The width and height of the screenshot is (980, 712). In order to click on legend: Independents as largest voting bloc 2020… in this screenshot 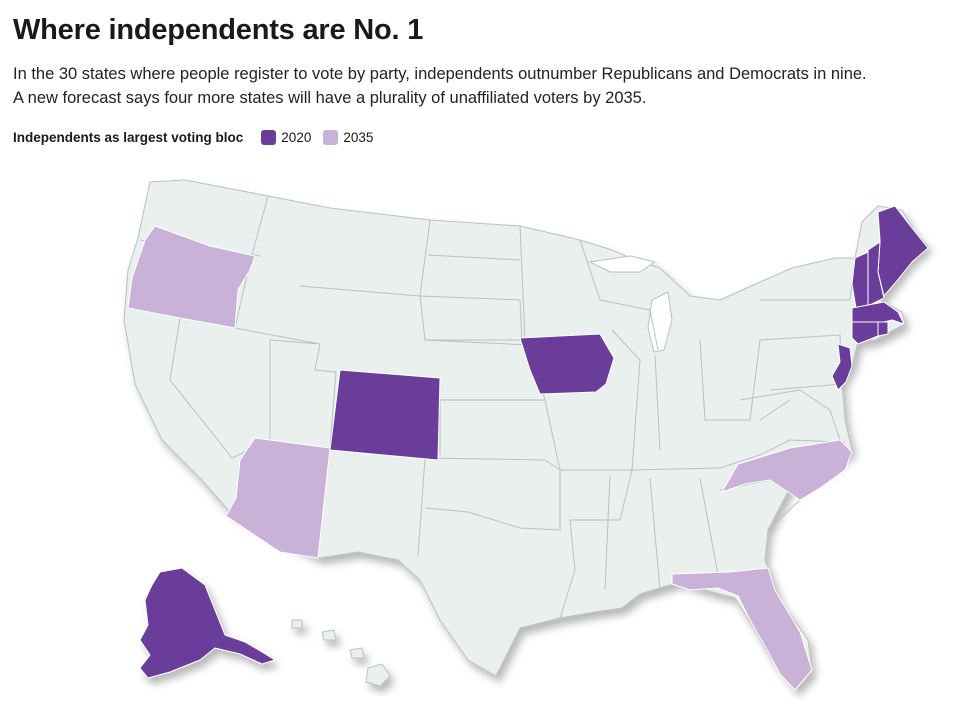, I will do `click(199, 137)`.